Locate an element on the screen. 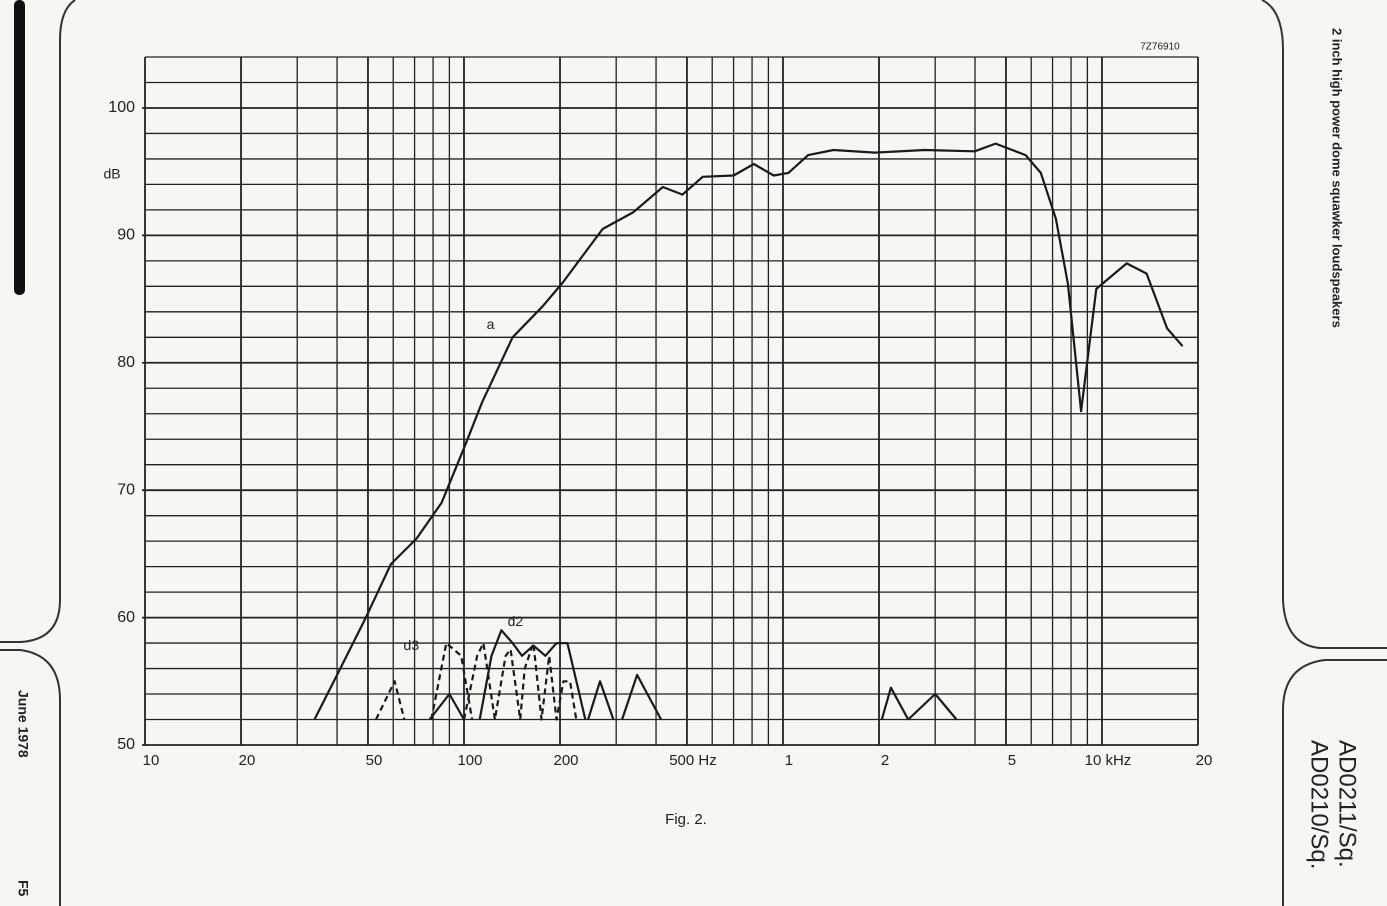 Image resolution: width=1387 pixels, height=906 pixels. type-number: AD0210/Sq. is located at coordinates (1319, 804).